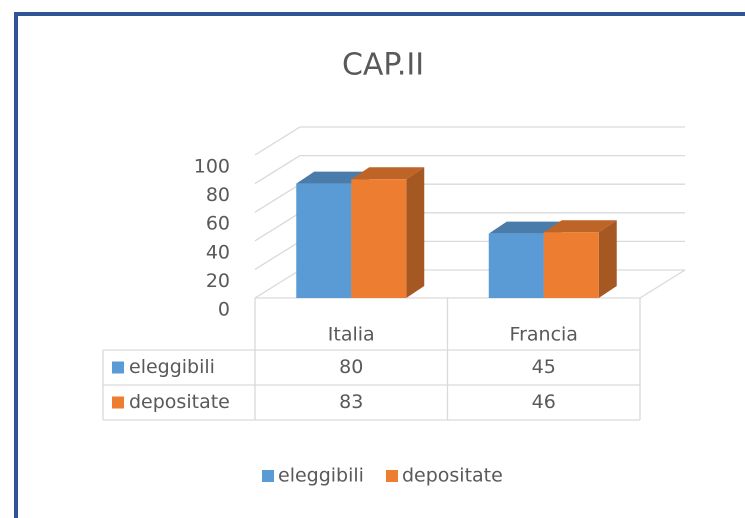  Describe the element at coordinates (662, 284) in the screenshot. I see `floor-edge` at that location.